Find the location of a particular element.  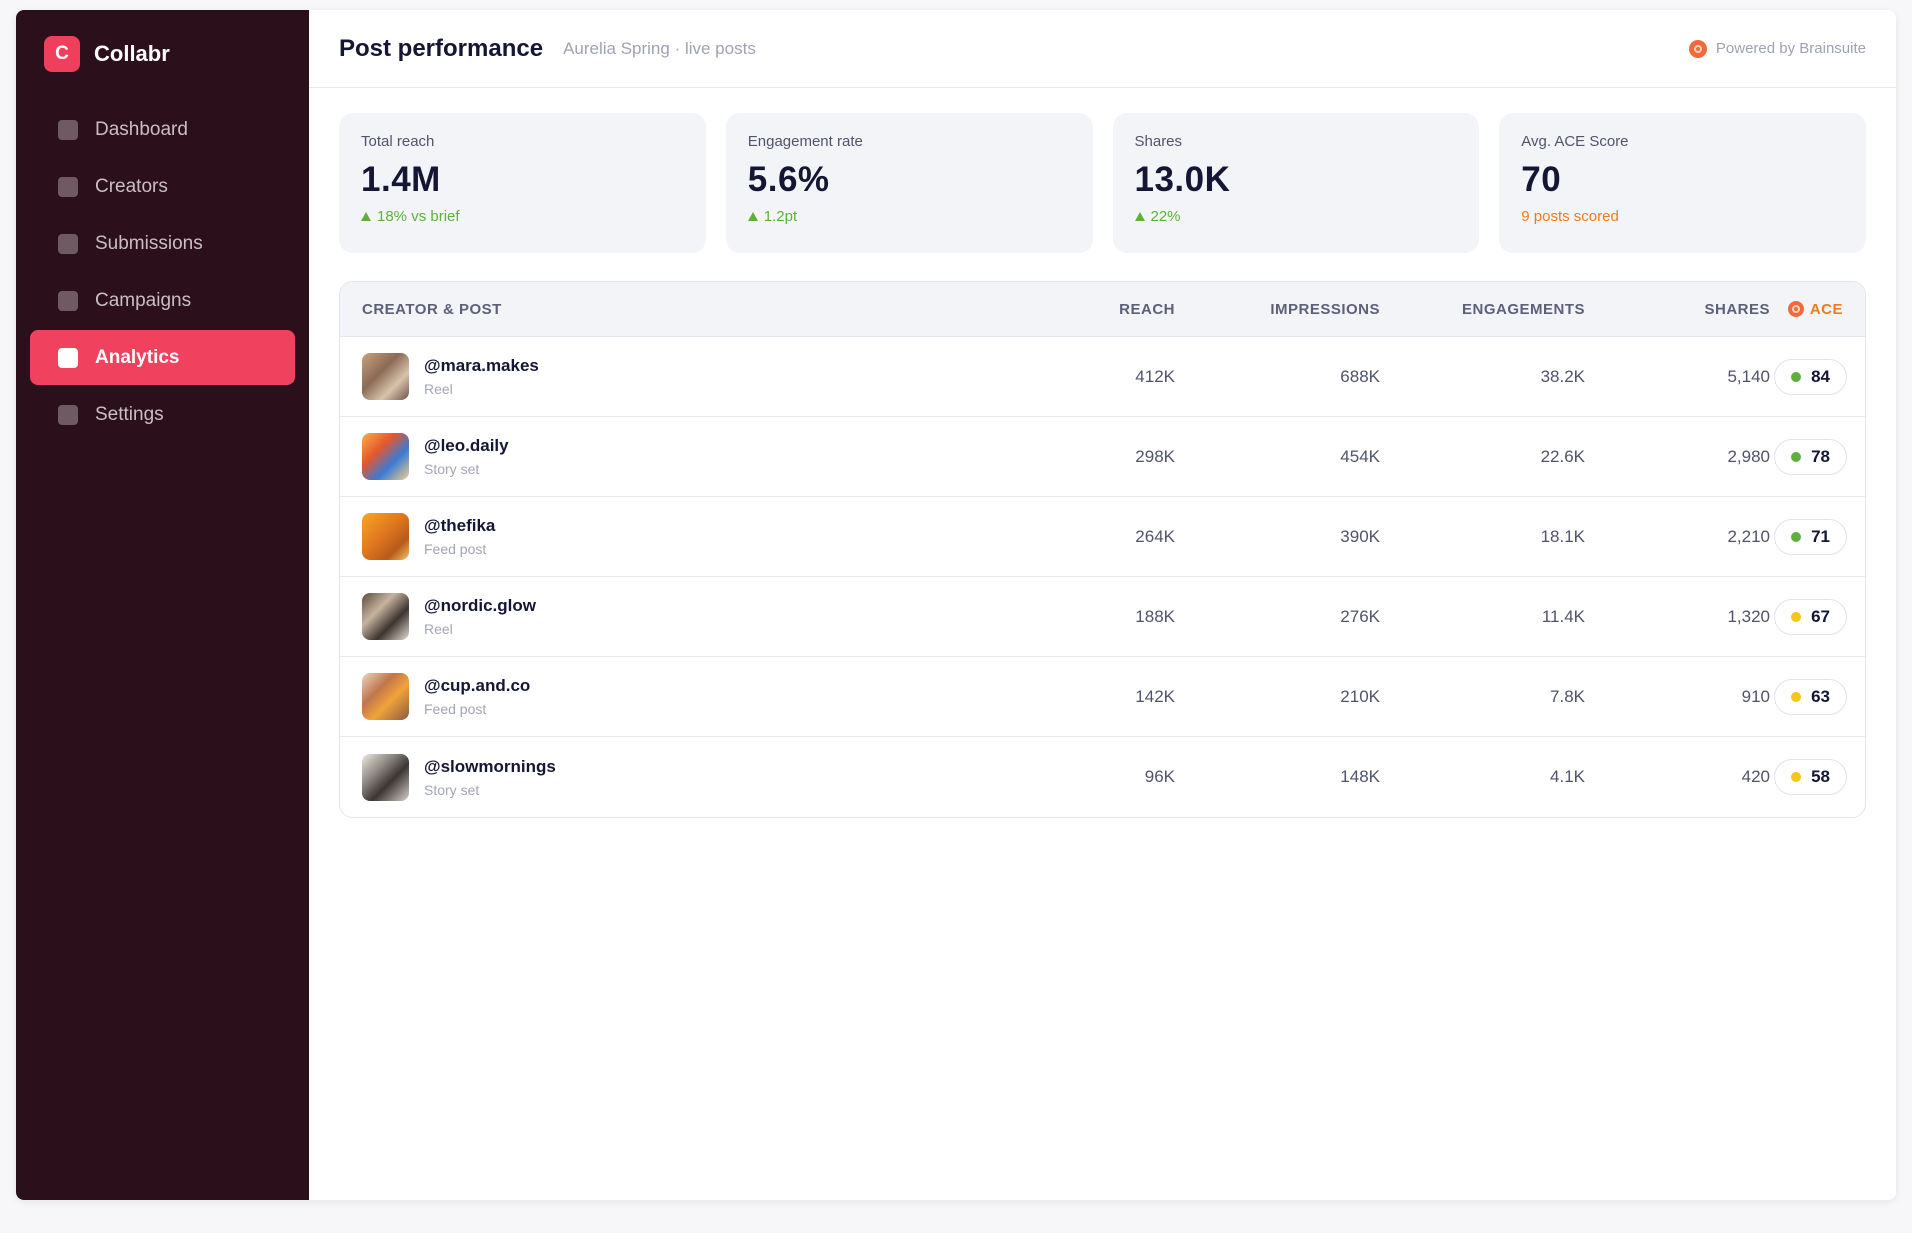

reach-cell: 142K is located at coordinates (1155, 696).